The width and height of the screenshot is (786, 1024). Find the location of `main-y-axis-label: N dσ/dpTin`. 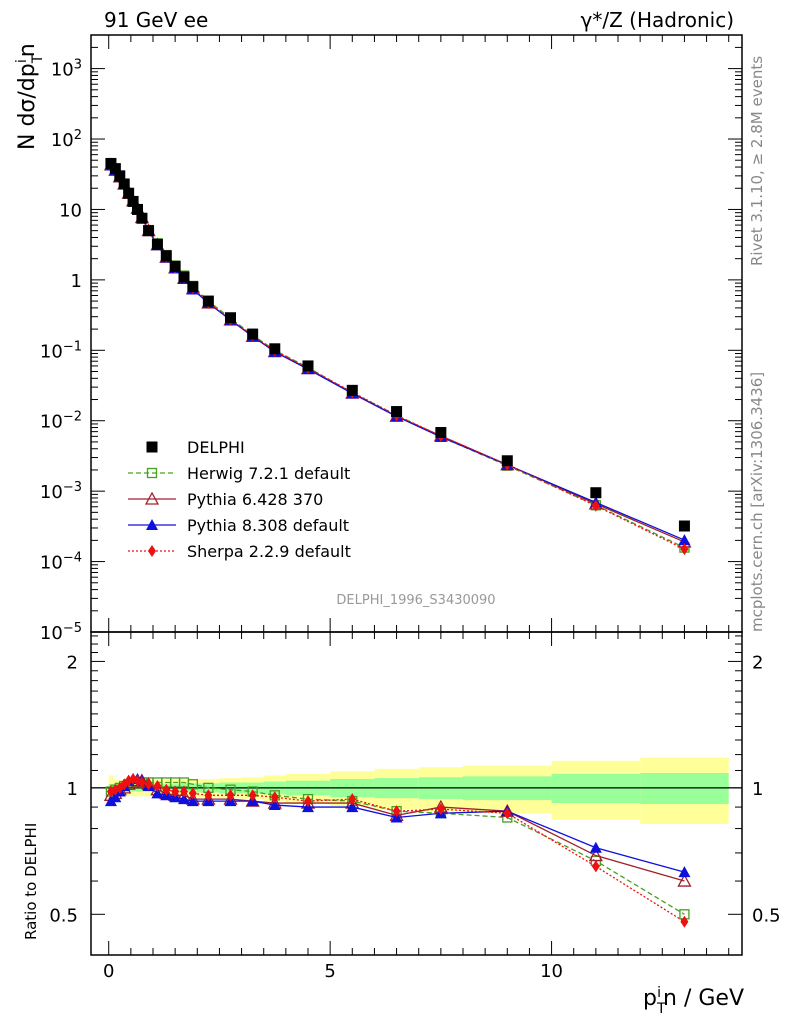

main-y-axis-label: N dσ/dpTin is located at coordinates (30, 96).